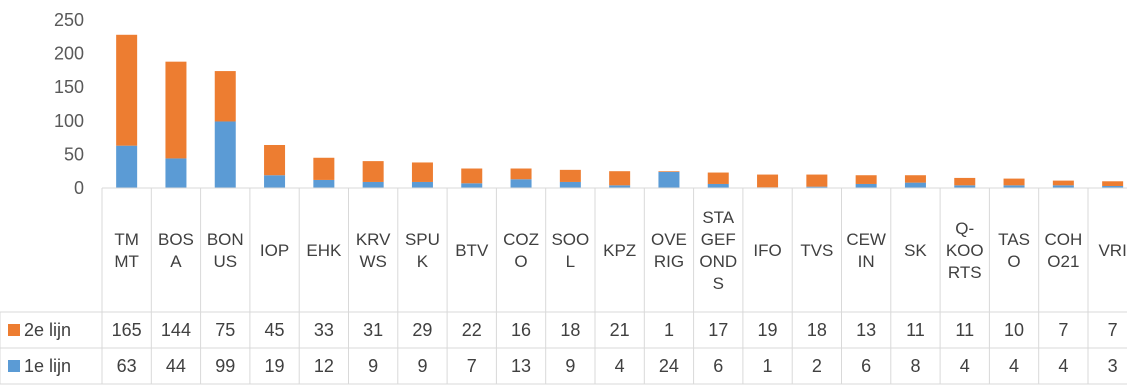  What do you see at coordinates (570, 366) in the screenshot?
I see `table-cell-first-line-9: 9` at bounding box center [570, 366].